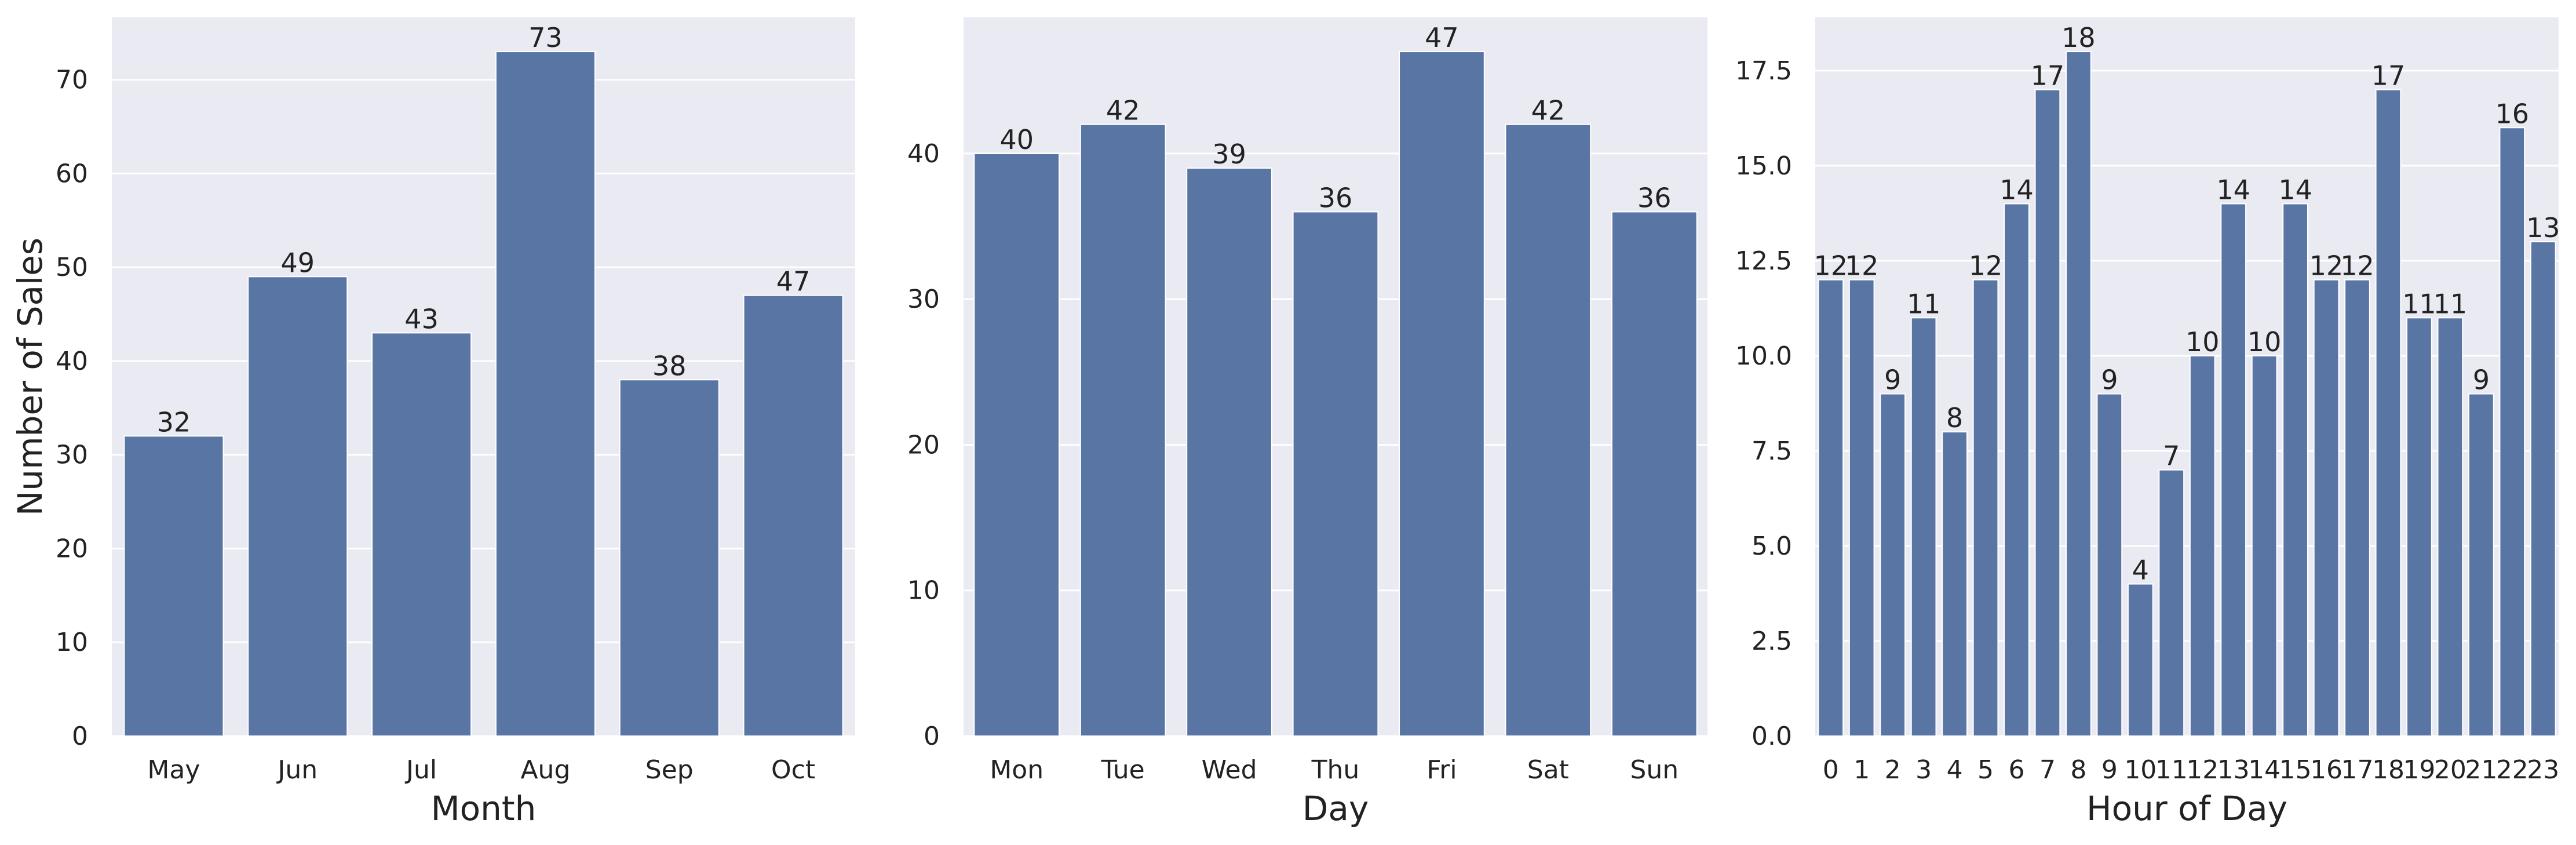 The height and width of the screenshot is (845, 2576). What do you see at coordinates (484, 809) in the screenshot?
I see `x-axis-title: Month` at bounding box center [484, 809].